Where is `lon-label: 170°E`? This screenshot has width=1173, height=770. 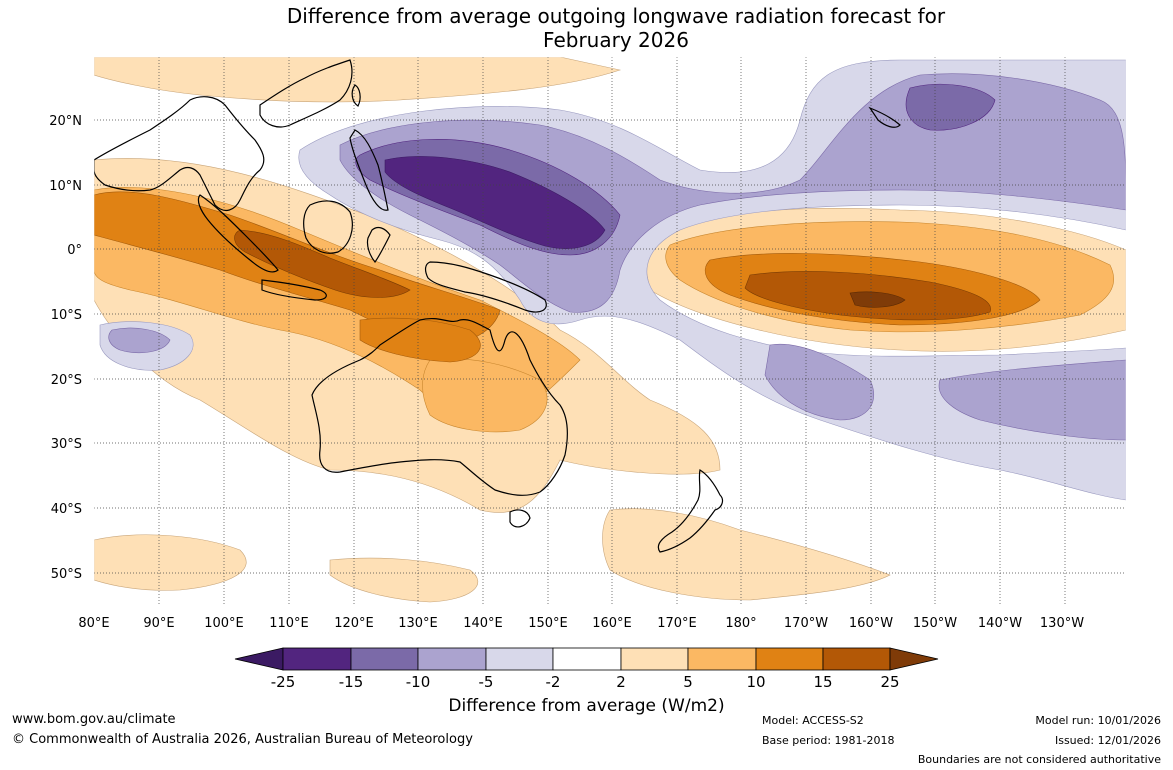
lon-label: 170°E is located at coordinates (677, 623).